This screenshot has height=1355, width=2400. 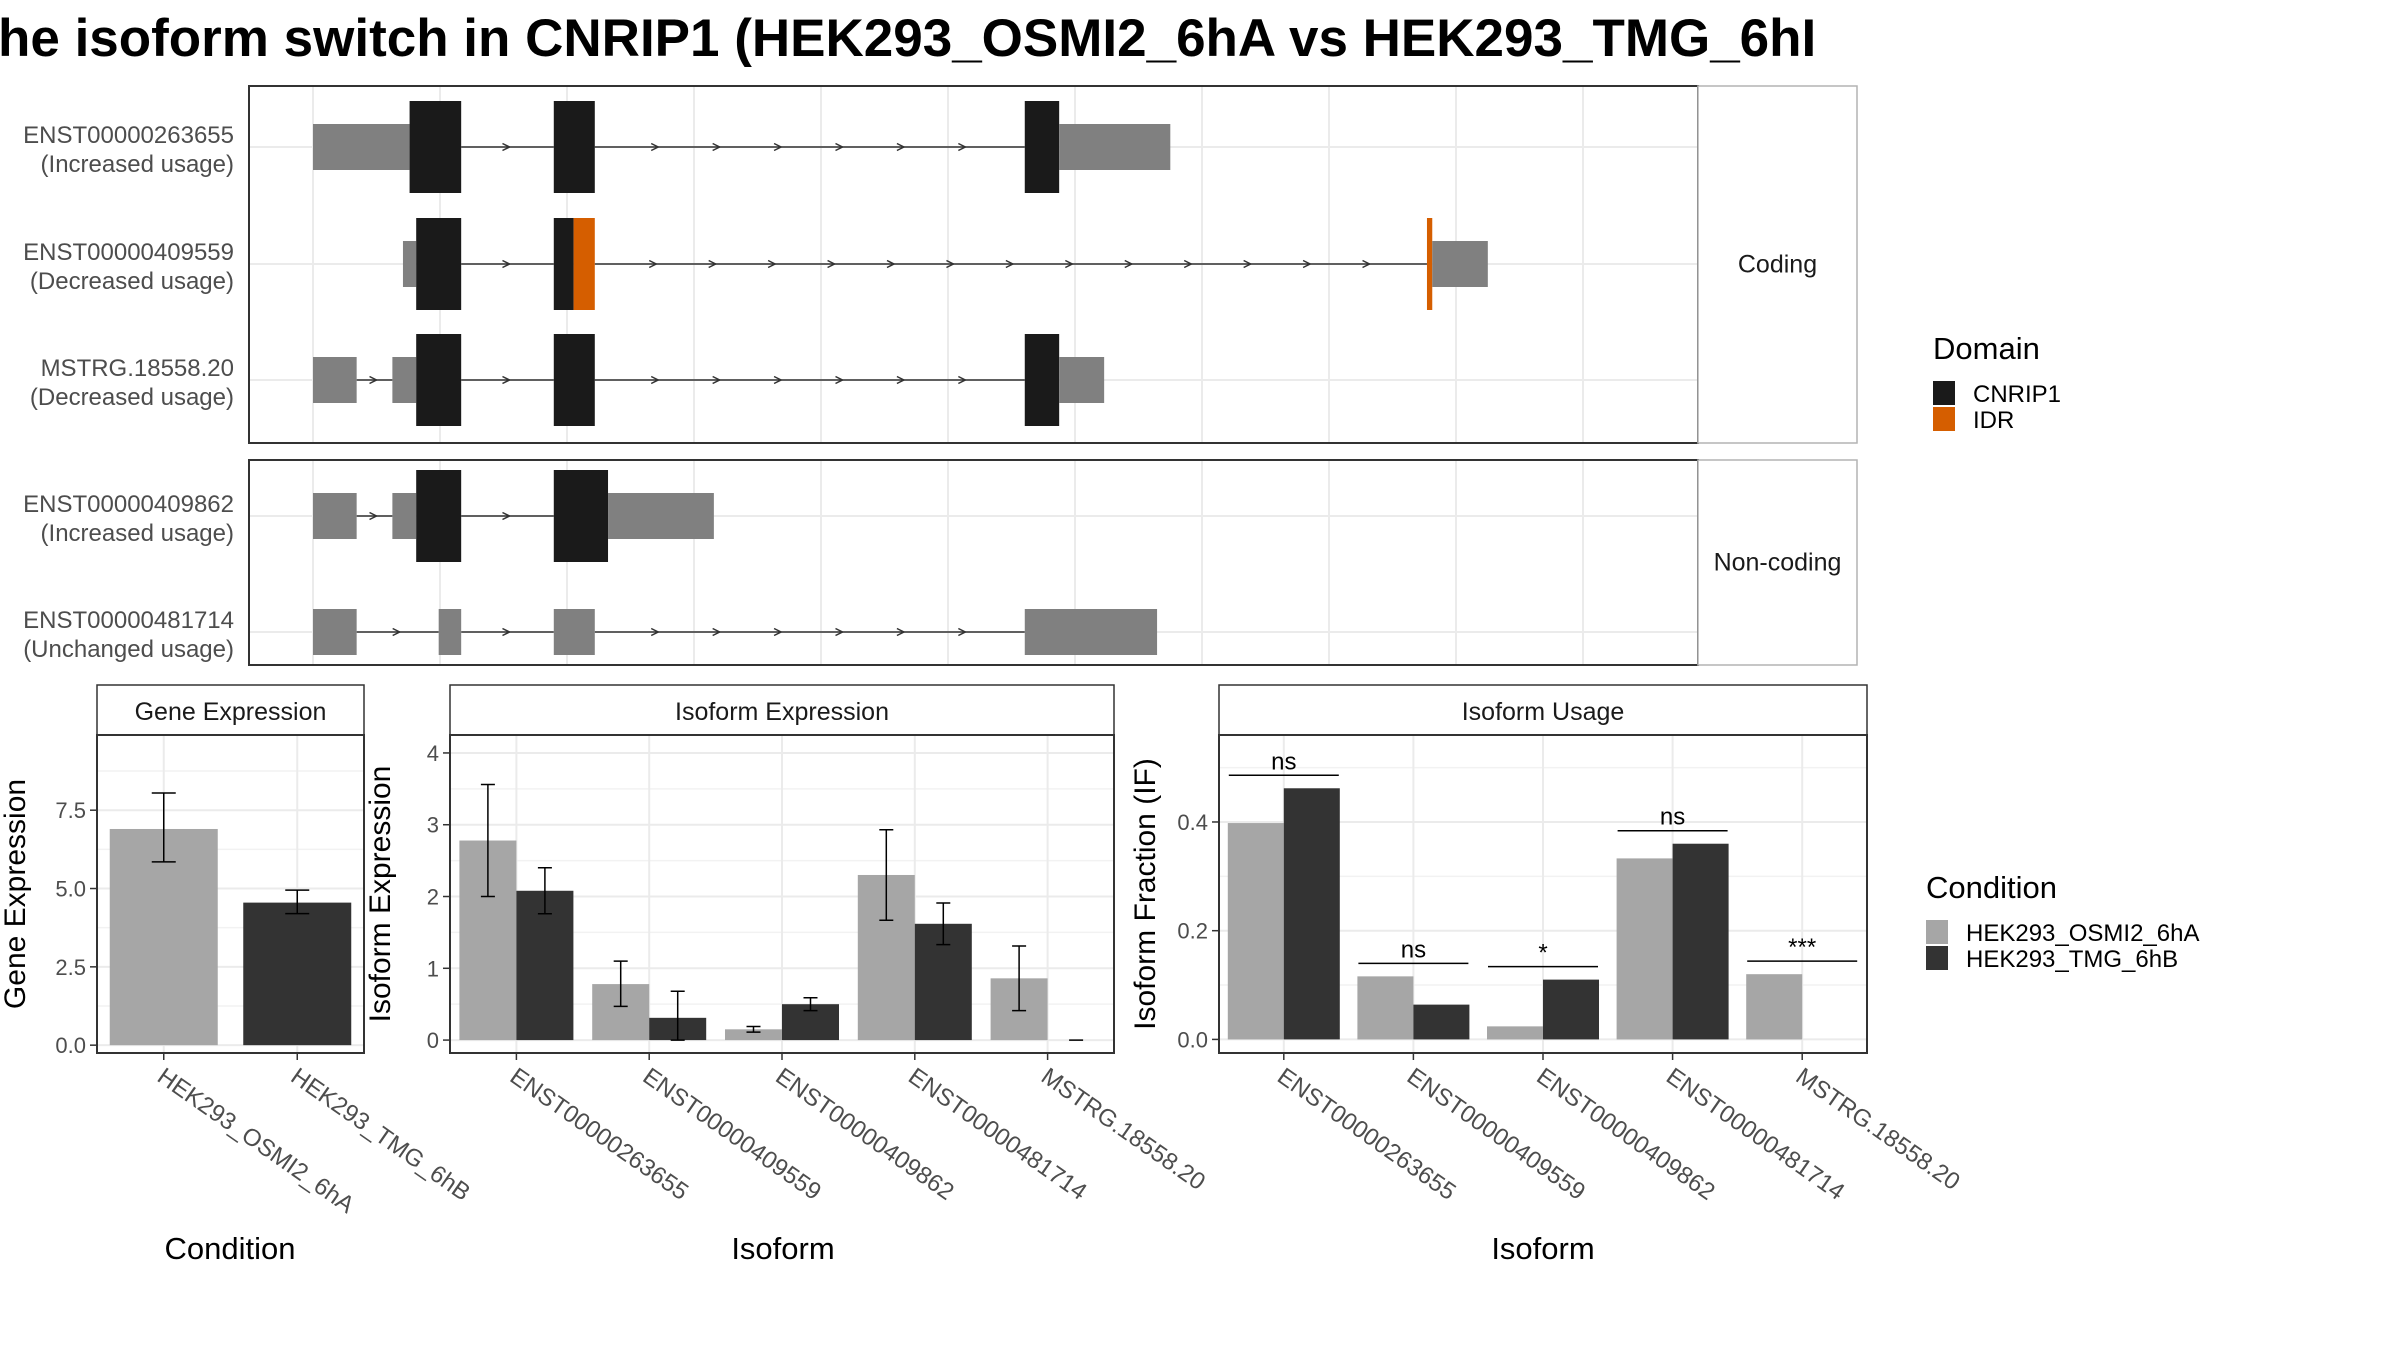 I want to click on transcript-usage-label: (Increased usage), so click(x=137, y=533).